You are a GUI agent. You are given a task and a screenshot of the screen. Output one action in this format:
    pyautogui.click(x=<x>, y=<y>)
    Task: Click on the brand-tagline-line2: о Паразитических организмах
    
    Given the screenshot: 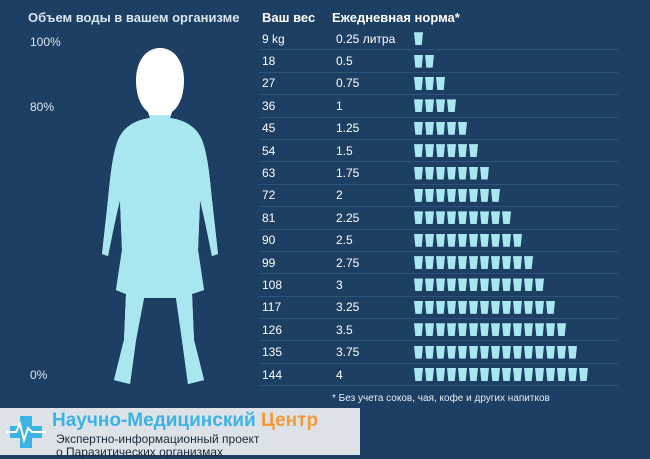 What is the action you would take?
    pyautogui.click(x=140, y=452)
    